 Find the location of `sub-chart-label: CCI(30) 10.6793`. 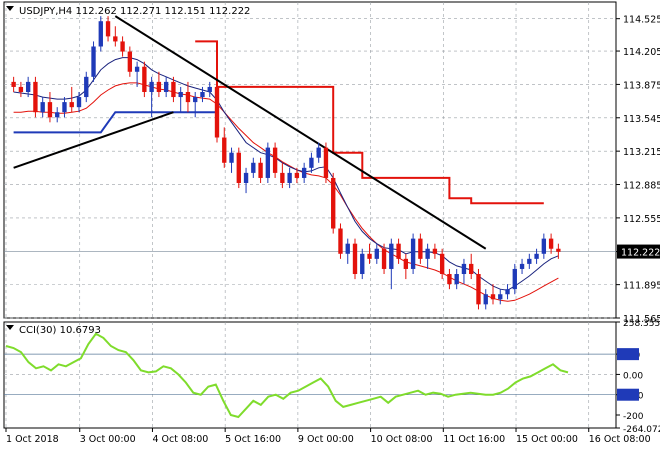

sub-chart-label: CCI(30) 10.6793 is located at coordinates (60, 330).